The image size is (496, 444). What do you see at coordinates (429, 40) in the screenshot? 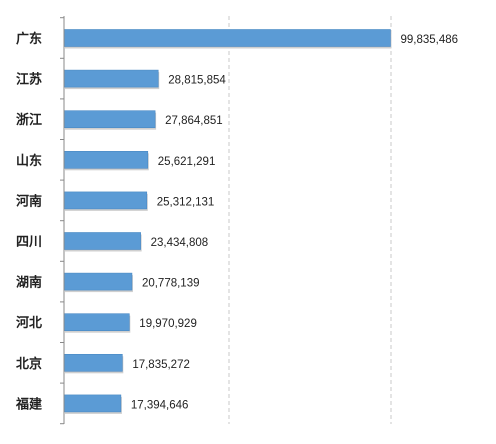
I see `value-label: 99,835,486` at bounding box center [429, 40].